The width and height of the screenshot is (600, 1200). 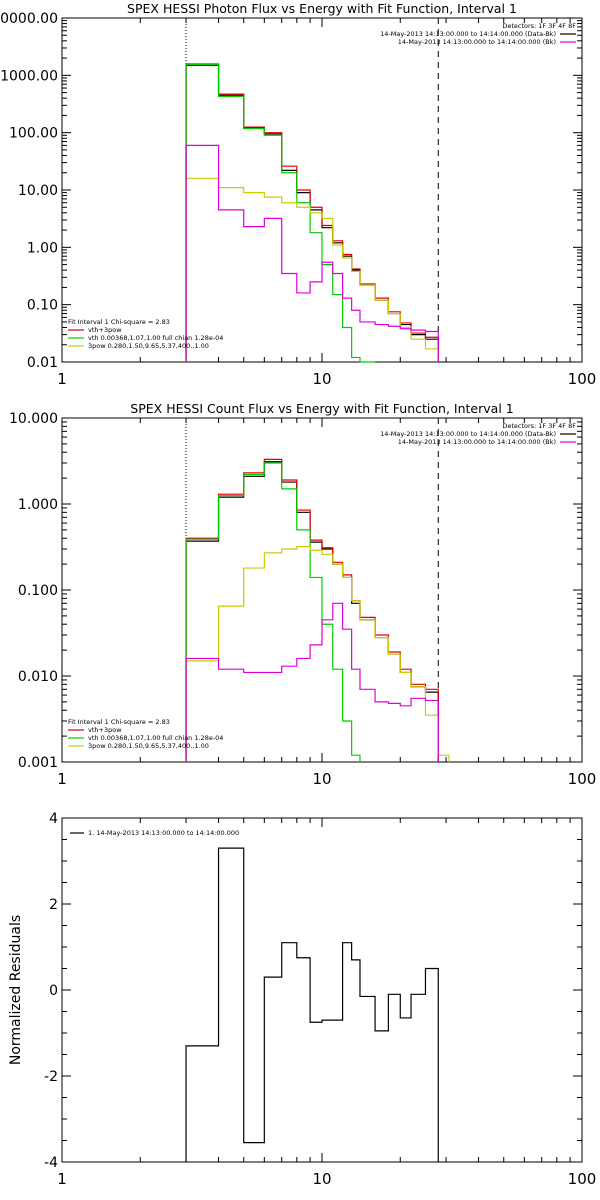 I want to click on y-tick-label: 100.00, so click(x=33, y=134).